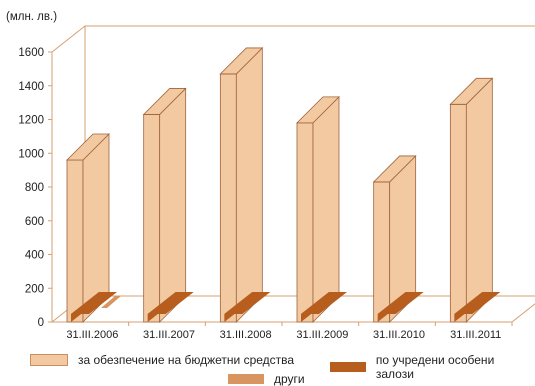 This screenshot has height=386, width=535. What do you see at coordinates (394, 169) in the screenshot?
I see `bar-budget-4-top` at bounding box center [394, 169].